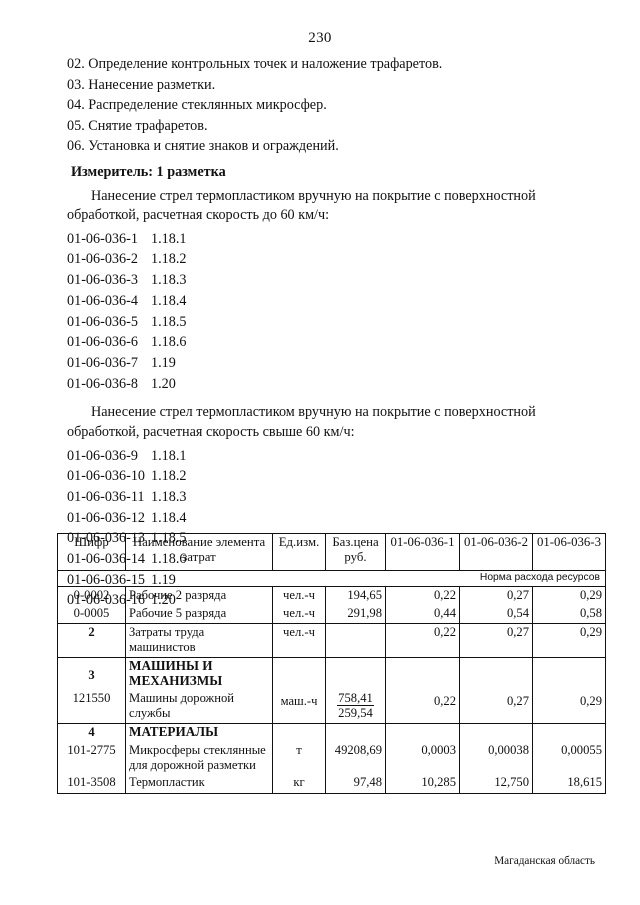  Describe the element at coordinates (91, 673) in the screenshot. I see `cell-code: 3` at that location.